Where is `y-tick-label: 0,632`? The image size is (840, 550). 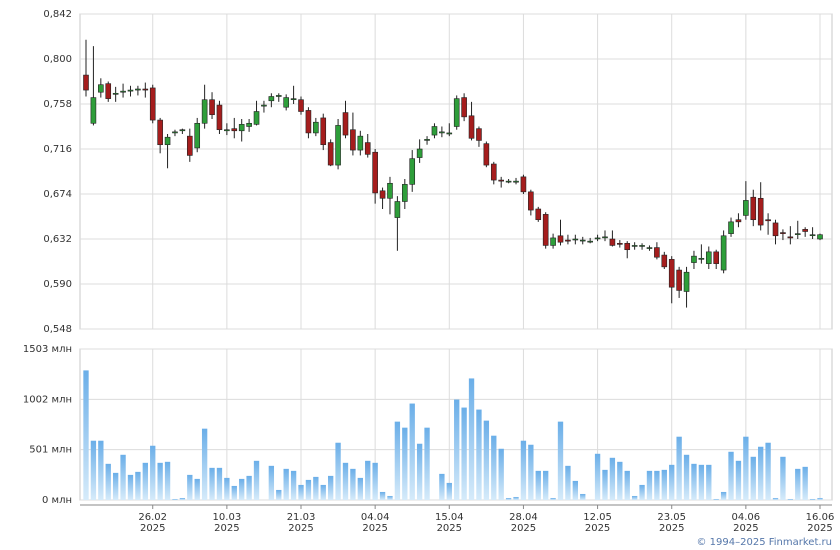
y-tick-label: 0,632 is located at coordinates (57, 239).